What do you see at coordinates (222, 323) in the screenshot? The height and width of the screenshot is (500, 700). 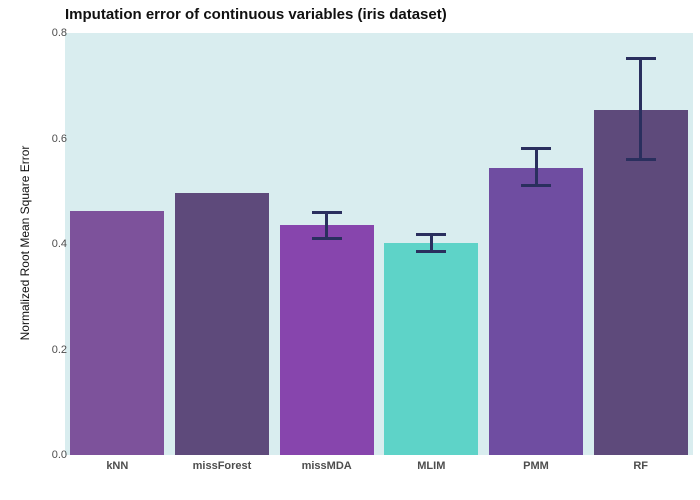 I see `bar-missForest` at bounding box center [222, 323].